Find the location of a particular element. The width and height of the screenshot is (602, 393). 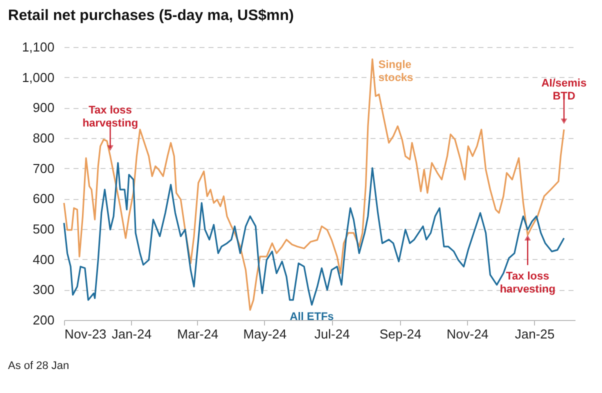

y-tick-label: 700 is located at coordinates (43, 168).